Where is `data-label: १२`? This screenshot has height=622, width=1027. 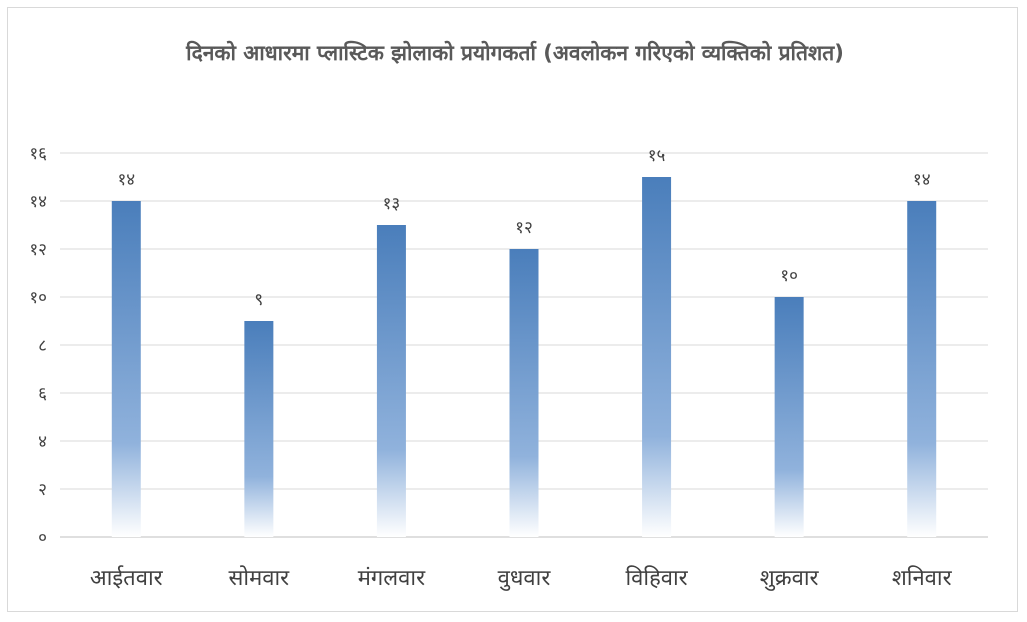
data-label: १२ is located at coordinates (524, 228).